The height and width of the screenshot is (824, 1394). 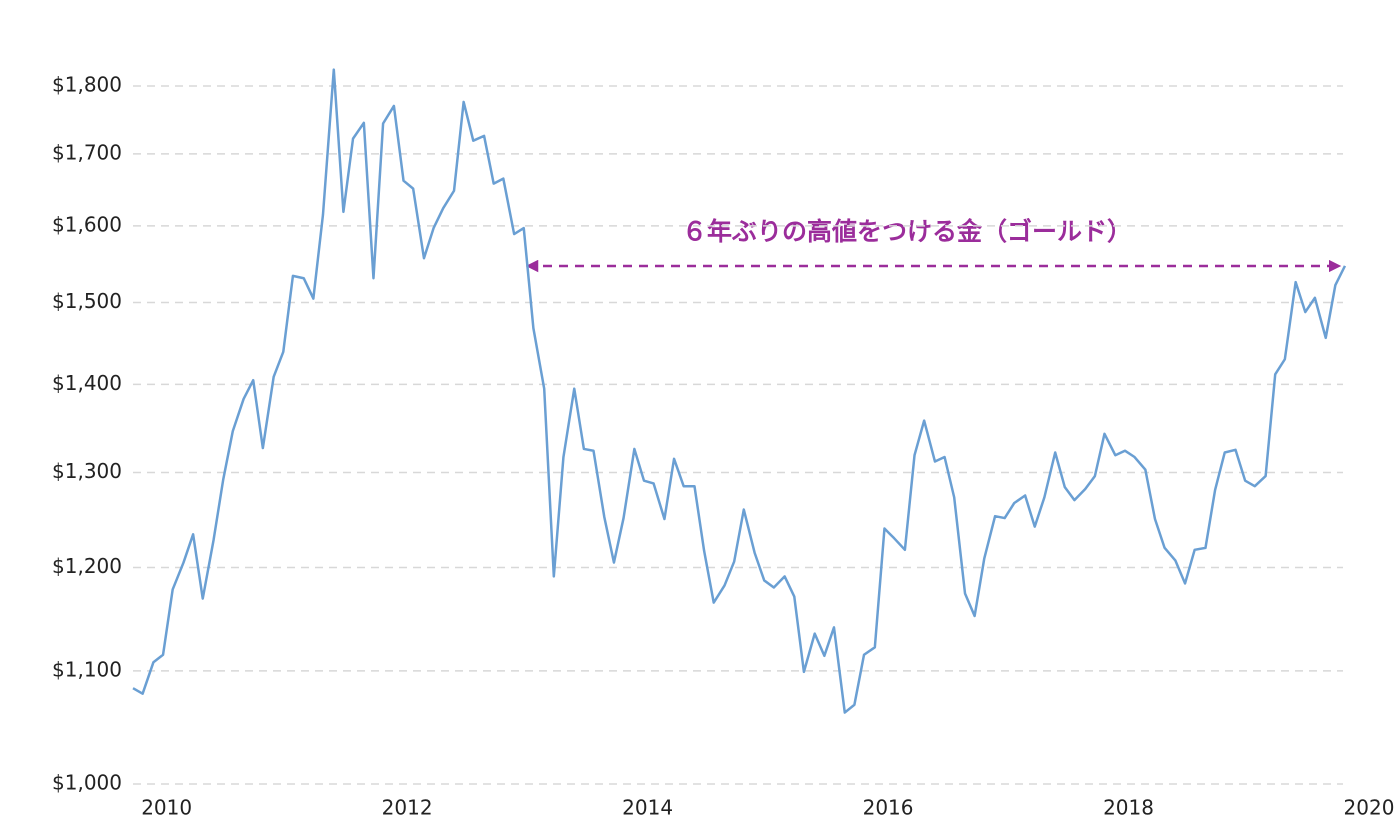 What do you see at coordinates (407, 808) in the screenshot?
I see `x-tick-label: 2012` at bounding box center [407, 808].